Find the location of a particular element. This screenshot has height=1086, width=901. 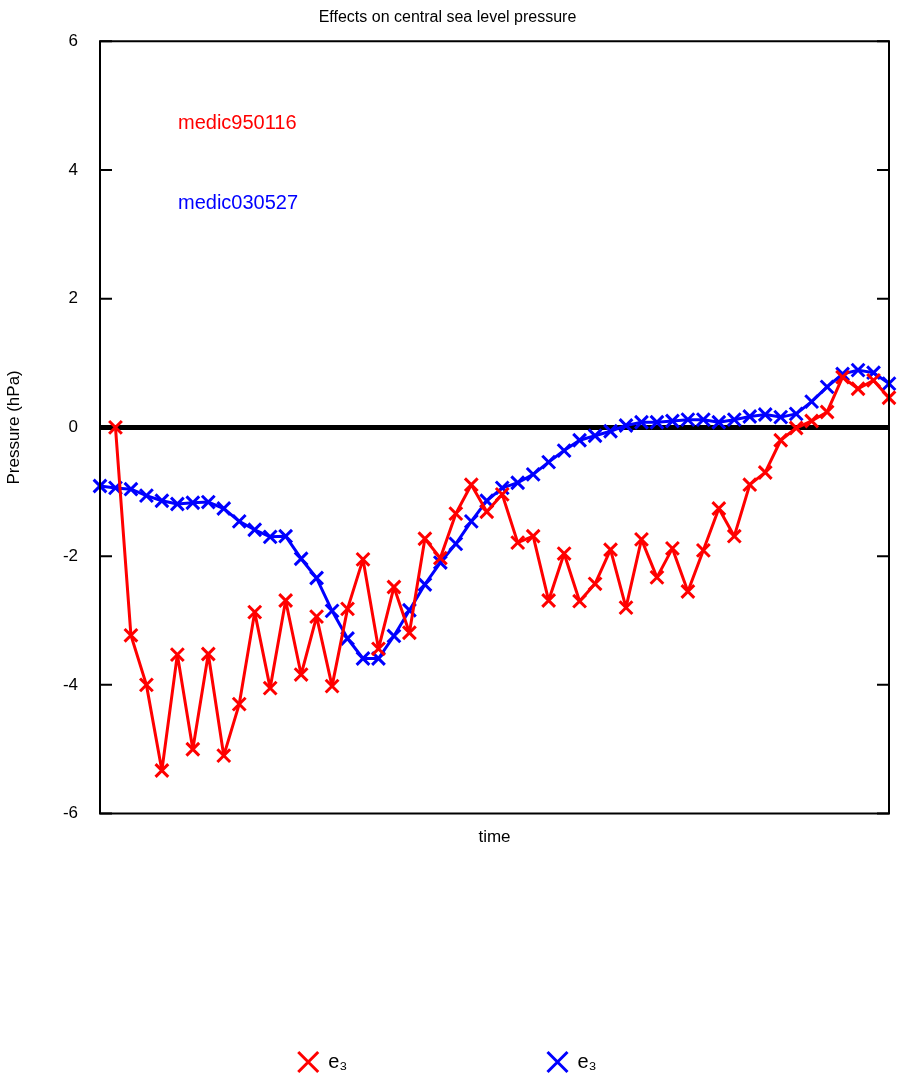

y-tick-label: -4 is located at coordinates (70, 684).